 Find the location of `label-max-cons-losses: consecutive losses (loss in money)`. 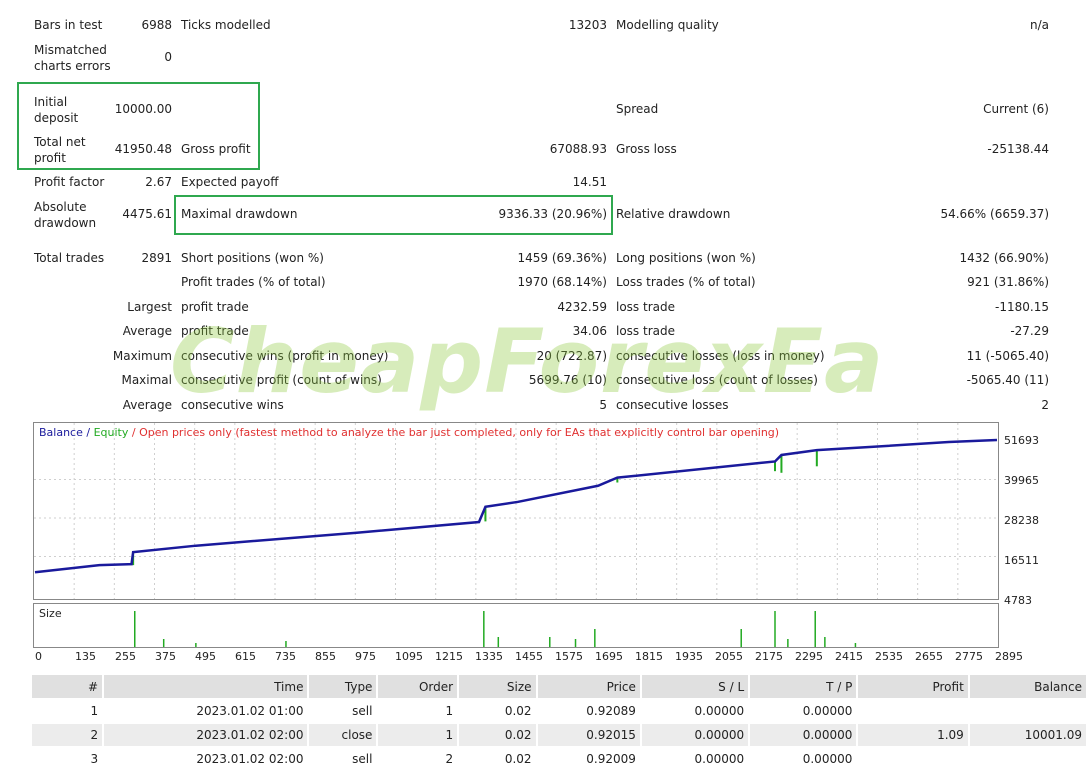

label-max-cons-losses: consecutive losses (loss in money) is located at coordinates (720, 356).